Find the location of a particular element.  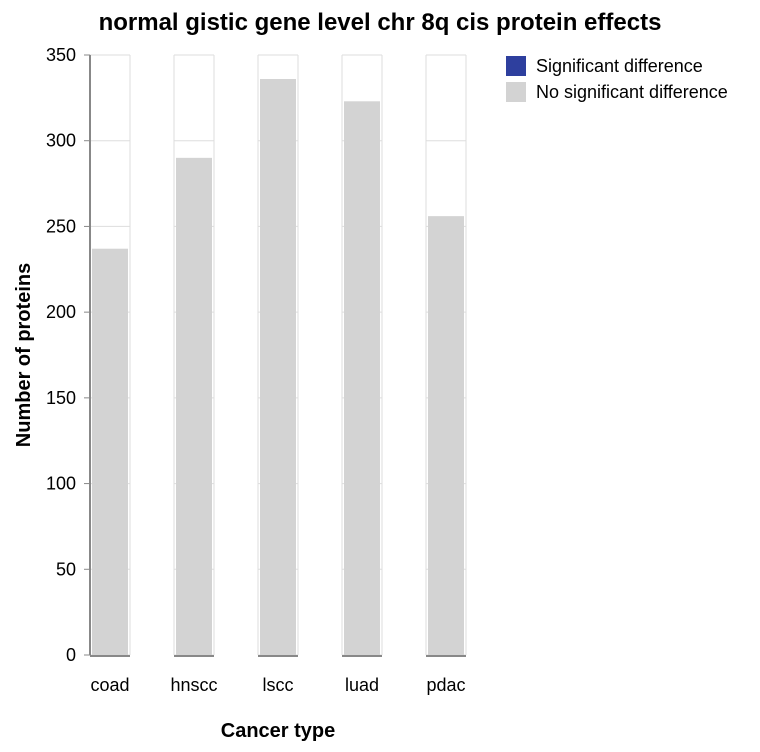

y-tick-label: 150 is located at coordinates (61, 398).